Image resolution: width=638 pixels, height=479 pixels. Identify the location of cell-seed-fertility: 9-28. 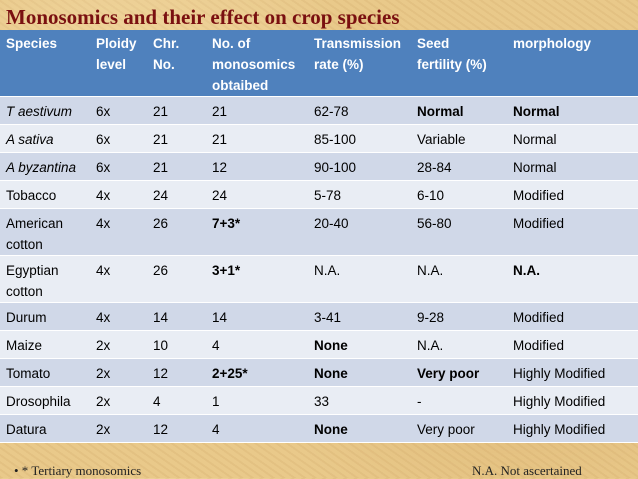
(459, 316).